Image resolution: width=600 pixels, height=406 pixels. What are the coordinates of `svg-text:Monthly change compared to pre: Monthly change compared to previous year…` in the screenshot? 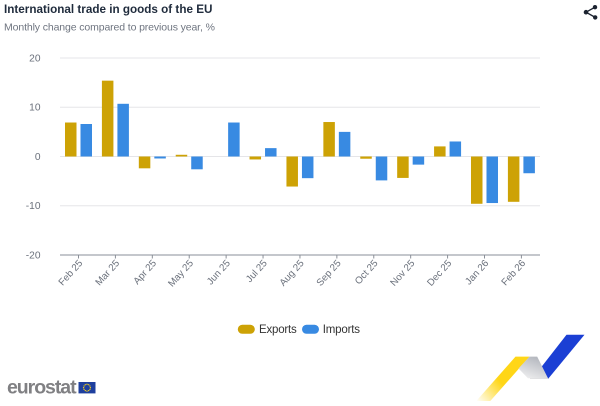 It's located at (109, 28).